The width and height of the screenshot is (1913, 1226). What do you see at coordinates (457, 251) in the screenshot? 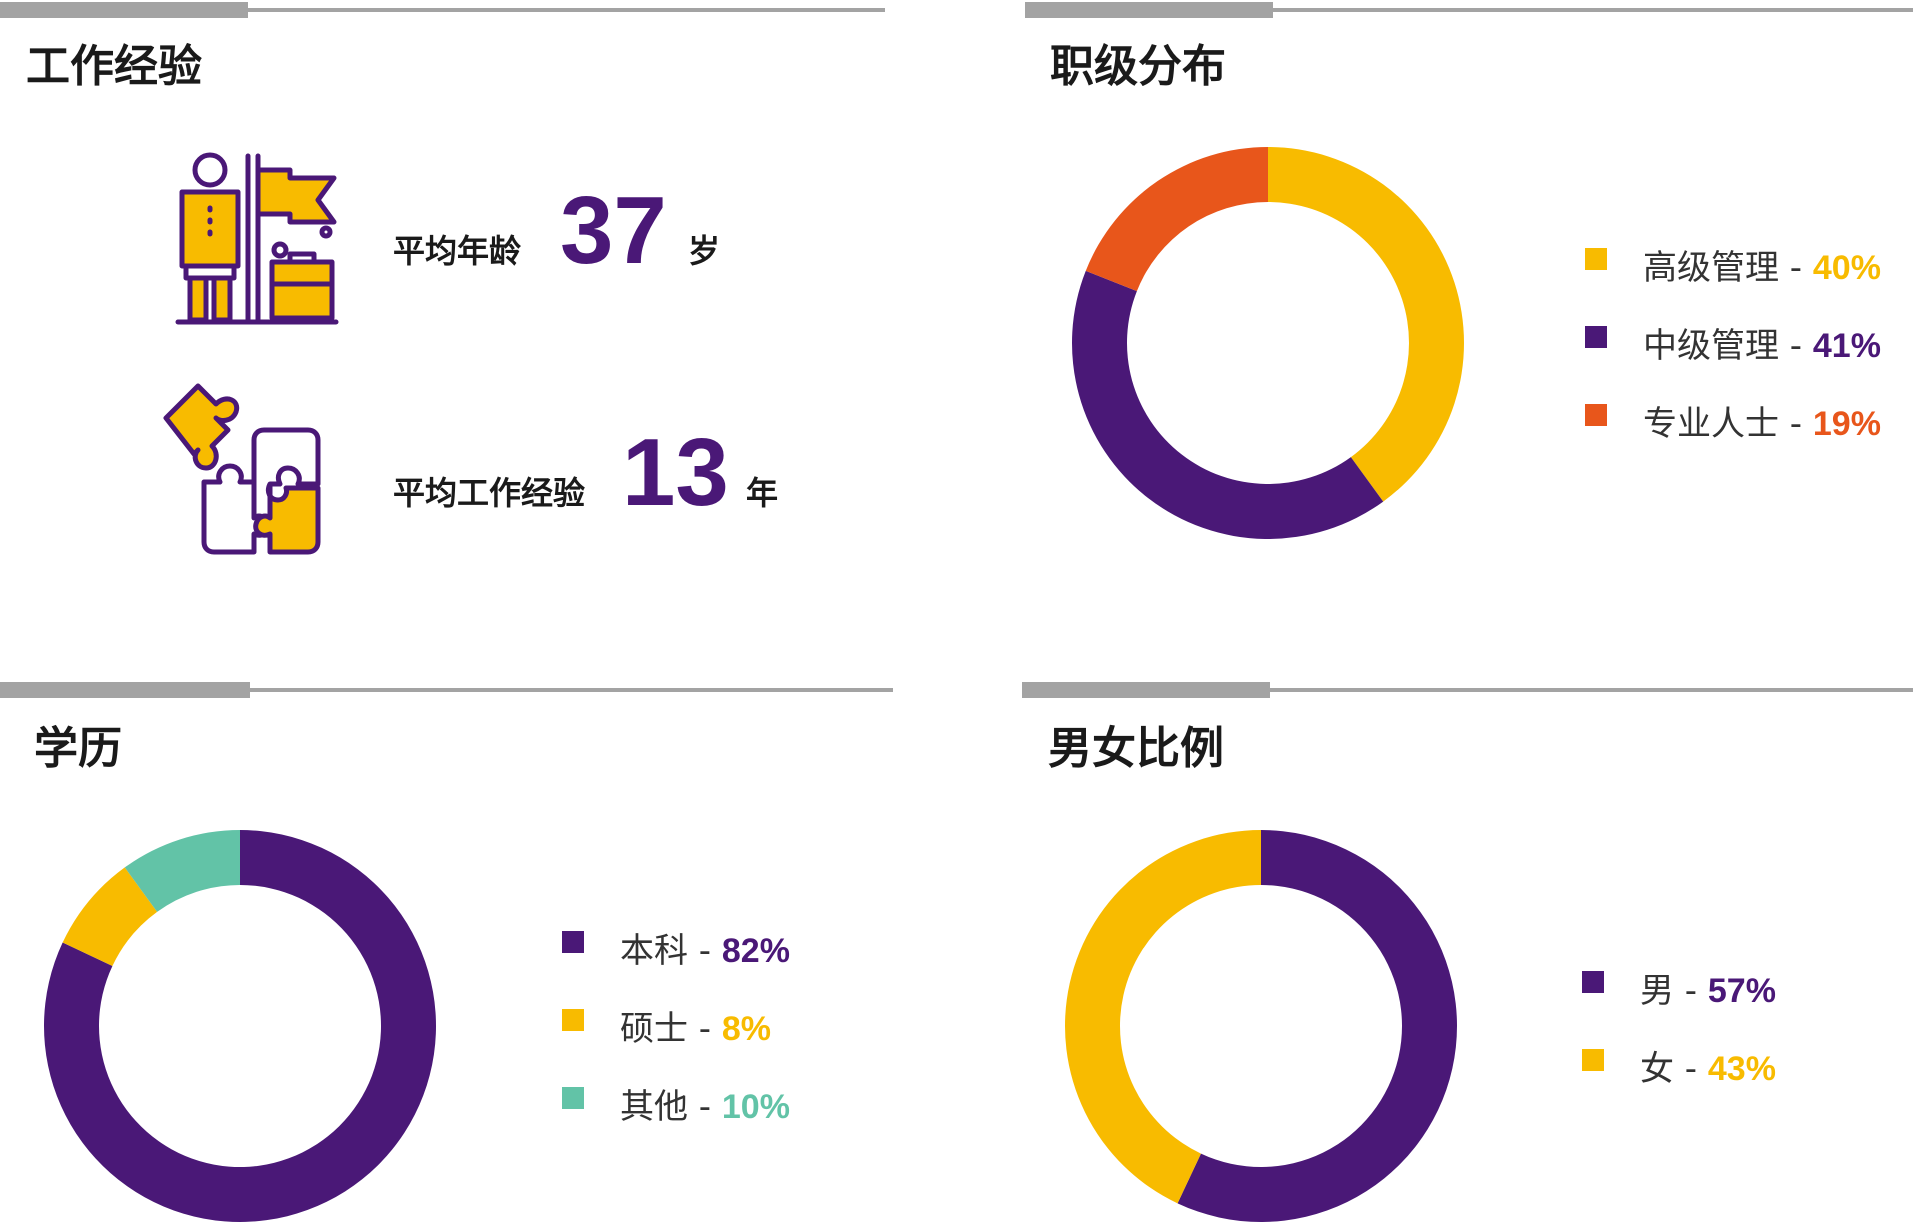
I see `average-age-label: 平均年龄` at bounding box center [457, 251].